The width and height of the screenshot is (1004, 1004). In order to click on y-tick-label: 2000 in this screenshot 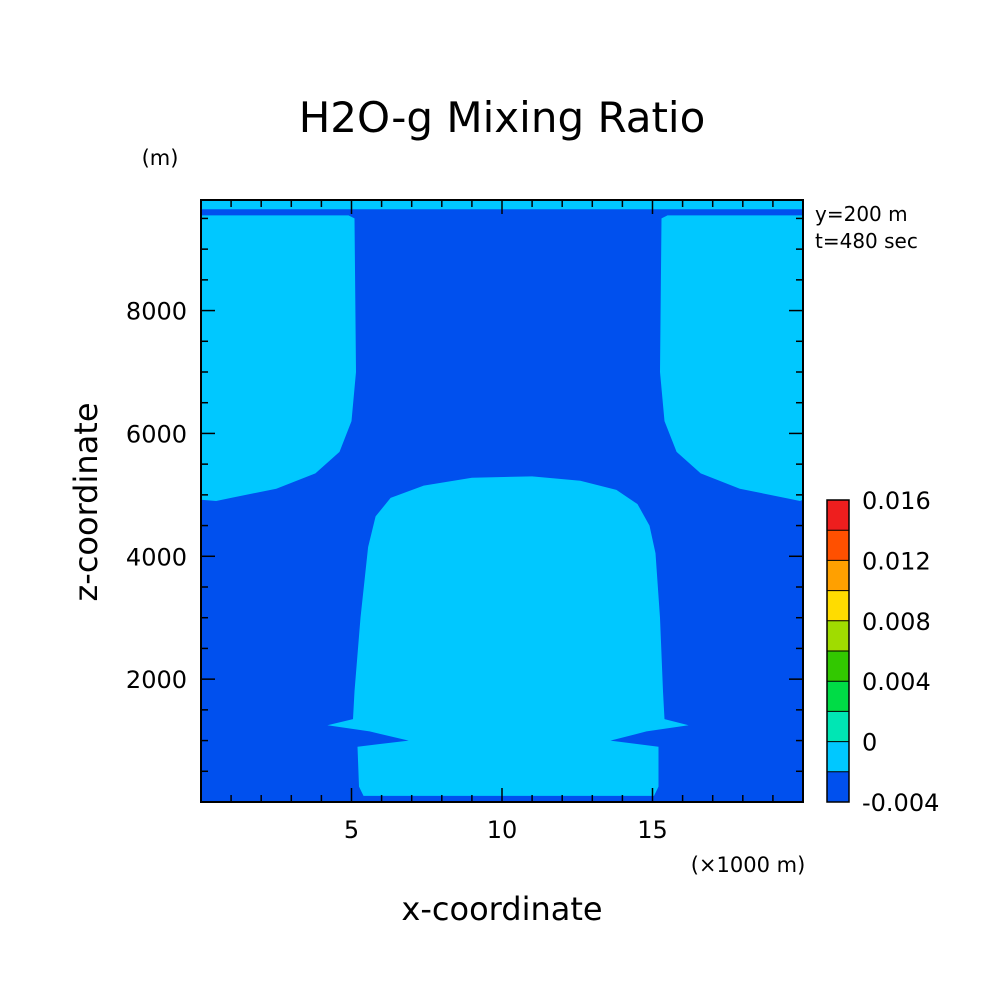, I will do `click(156, 680)`.